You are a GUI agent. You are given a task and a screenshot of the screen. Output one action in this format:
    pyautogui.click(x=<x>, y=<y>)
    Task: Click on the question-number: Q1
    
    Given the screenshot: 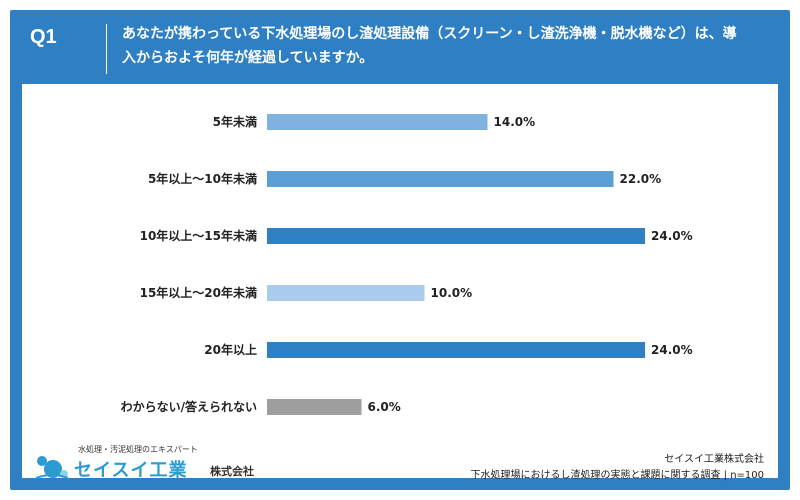 What is the action you would take?
    pyautogui.click(x=43, y=37)
    